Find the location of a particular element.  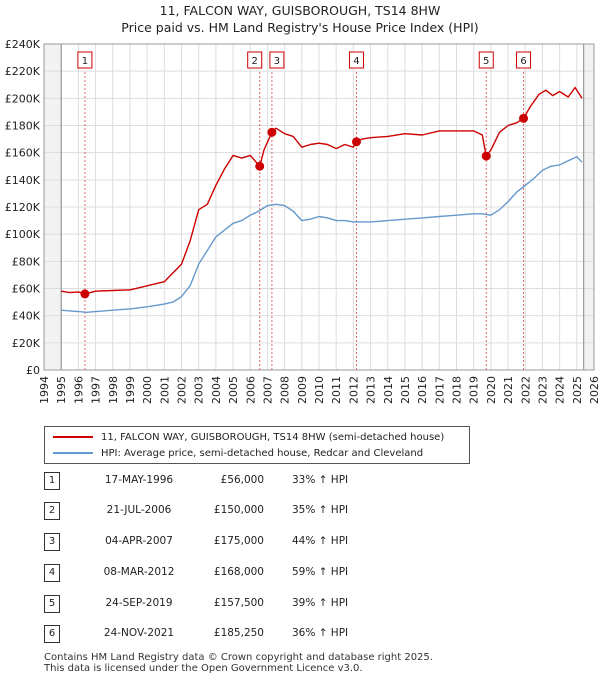

x-tick-label: 2013 is located at coordinates (371, 390).